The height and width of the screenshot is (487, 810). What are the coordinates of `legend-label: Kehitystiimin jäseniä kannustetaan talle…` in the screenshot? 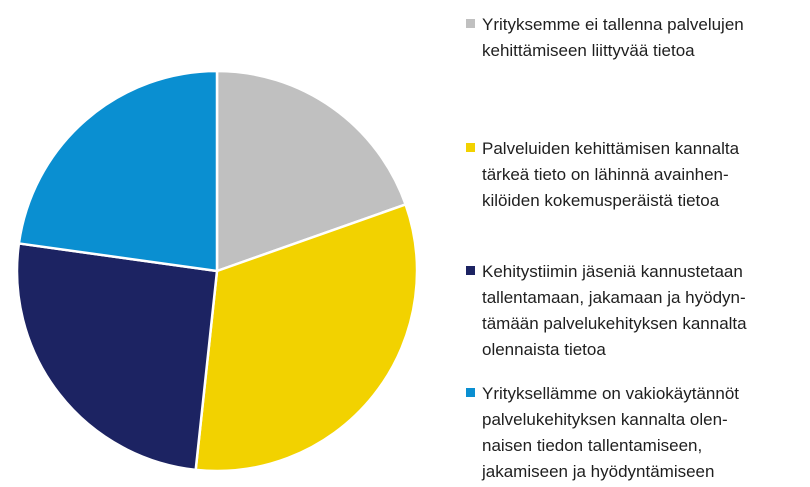 It's located at (614, 310).